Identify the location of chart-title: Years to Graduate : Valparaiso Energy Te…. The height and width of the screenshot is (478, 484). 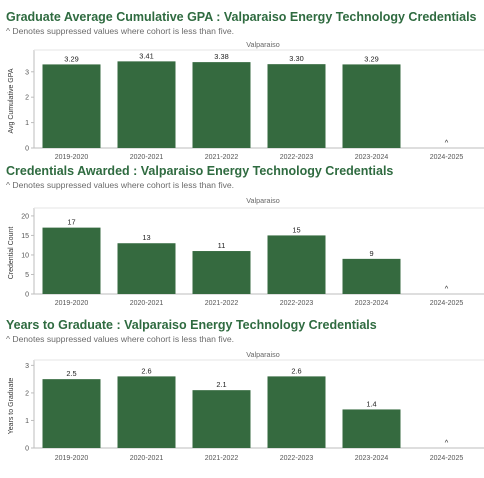
(191, 325).